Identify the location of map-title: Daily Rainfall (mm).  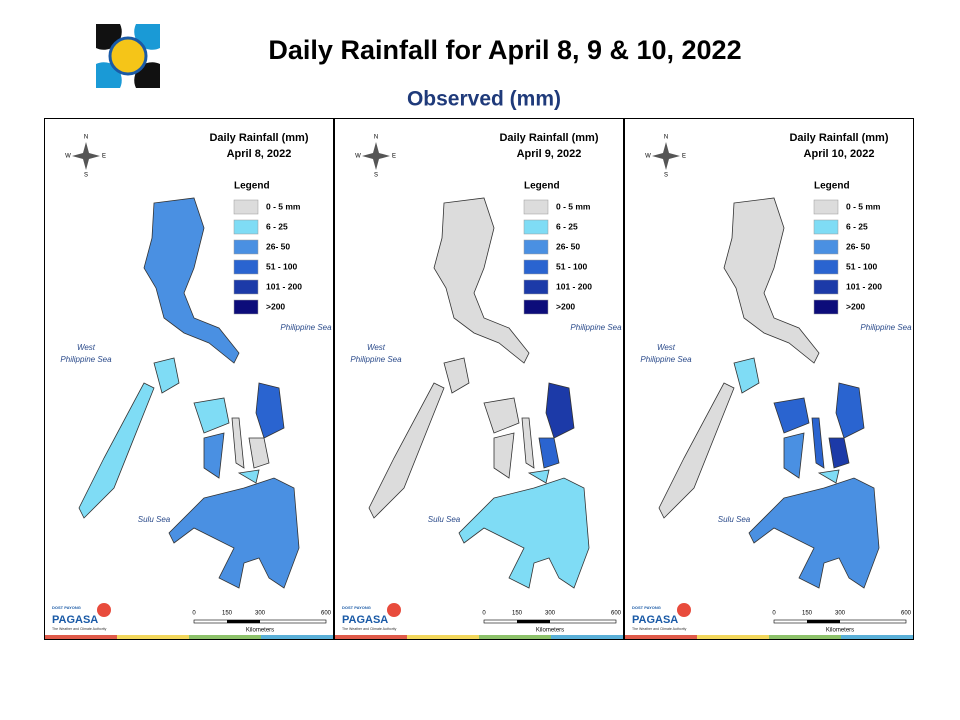
(258, 138).